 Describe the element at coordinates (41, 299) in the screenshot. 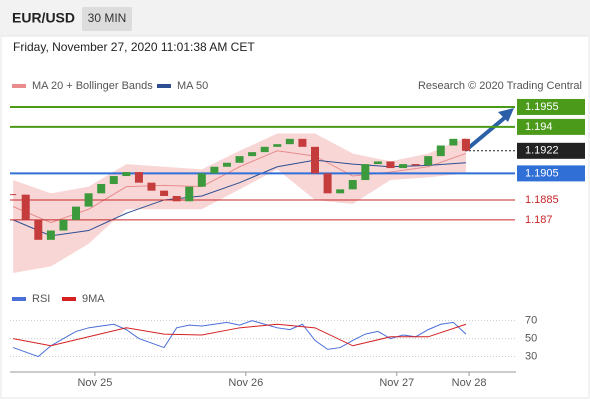

I see `legend-label: RSI` at that location.